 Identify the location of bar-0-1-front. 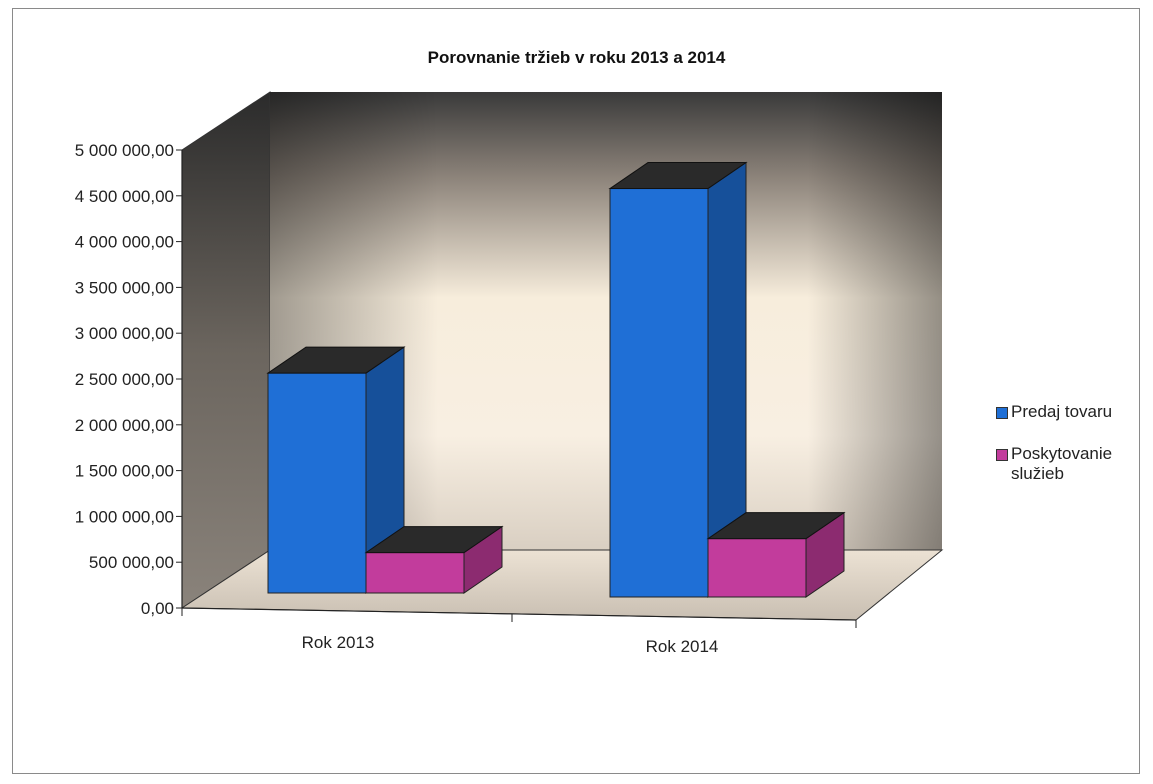
(415, 573).